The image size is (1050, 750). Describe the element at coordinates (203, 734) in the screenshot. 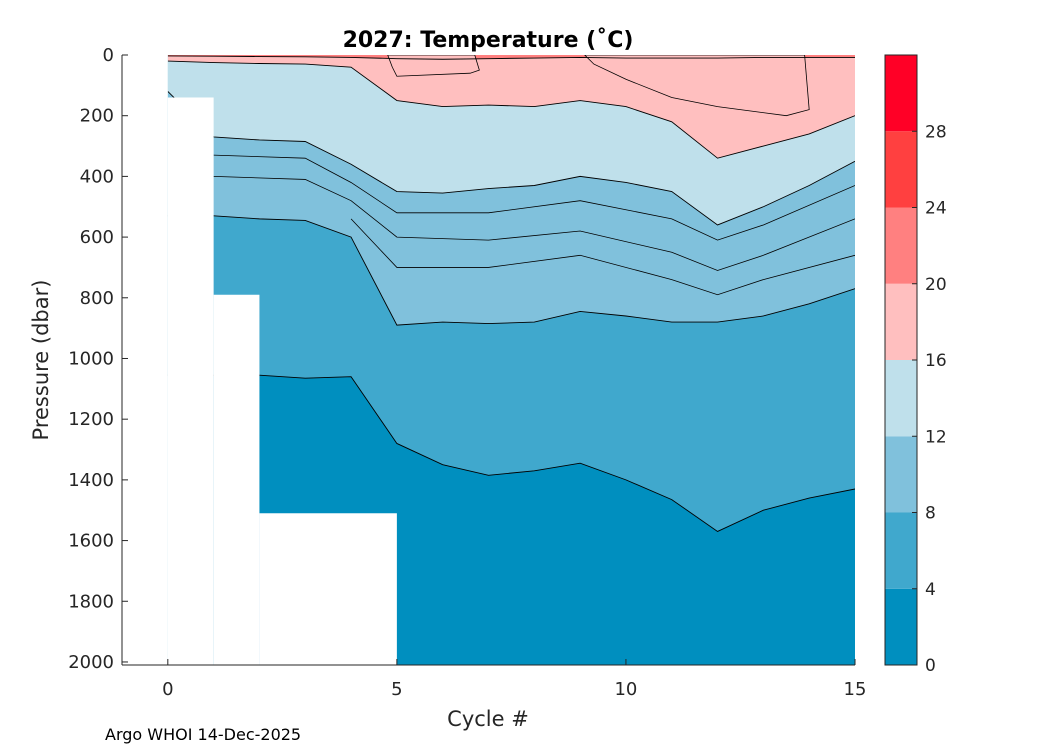

I see `footer-credit: Argo WHOI 14-Dec-2025` at that location.